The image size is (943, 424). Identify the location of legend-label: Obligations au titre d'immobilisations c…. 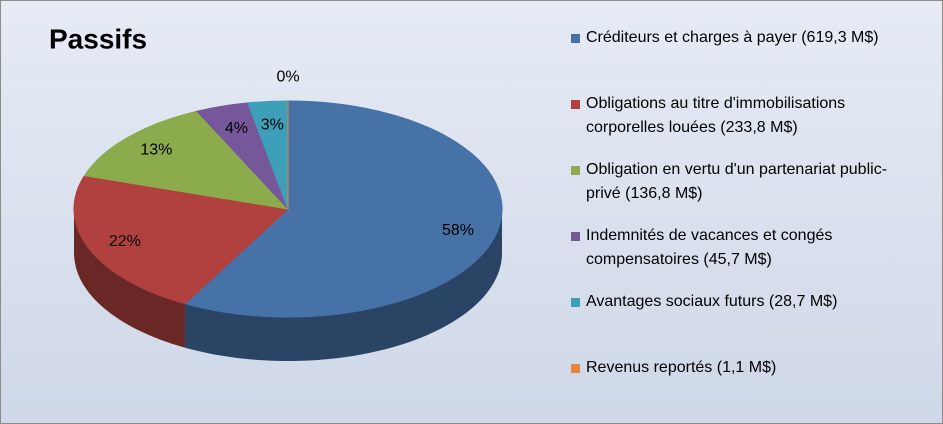
(716, 115).